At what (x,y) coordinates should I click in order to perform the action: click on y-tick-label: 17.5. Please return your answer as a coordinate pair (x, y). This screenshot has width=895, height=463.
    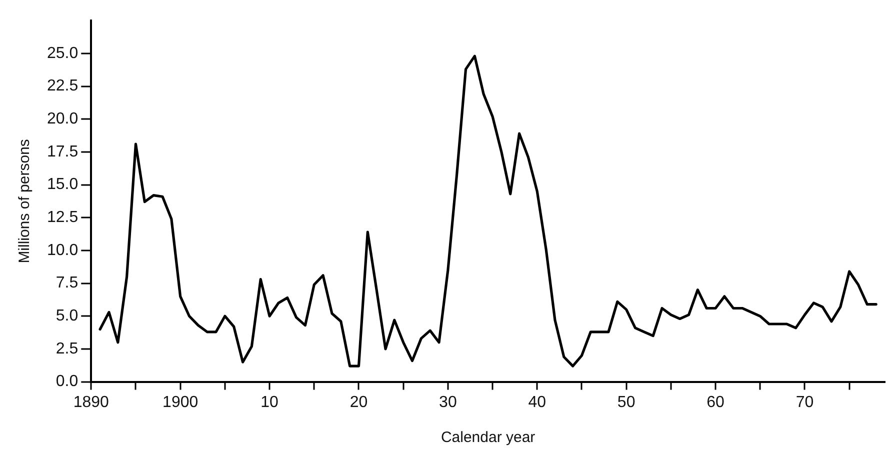
    Looking at the image, I should click on (62, 151).